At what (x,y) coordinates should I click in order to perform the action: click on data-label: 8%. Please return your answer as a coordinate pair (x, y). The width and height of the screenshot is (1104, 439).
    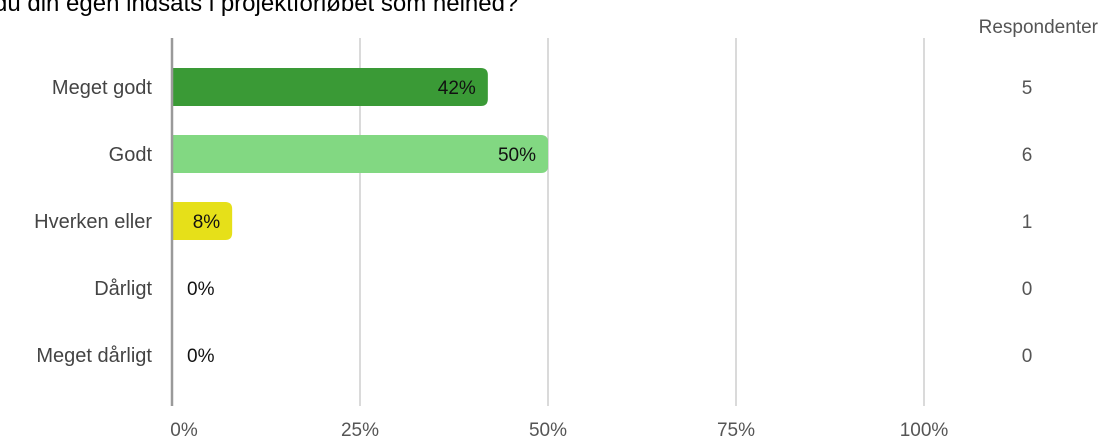
    Looking at the image, I should click on (207, 222).